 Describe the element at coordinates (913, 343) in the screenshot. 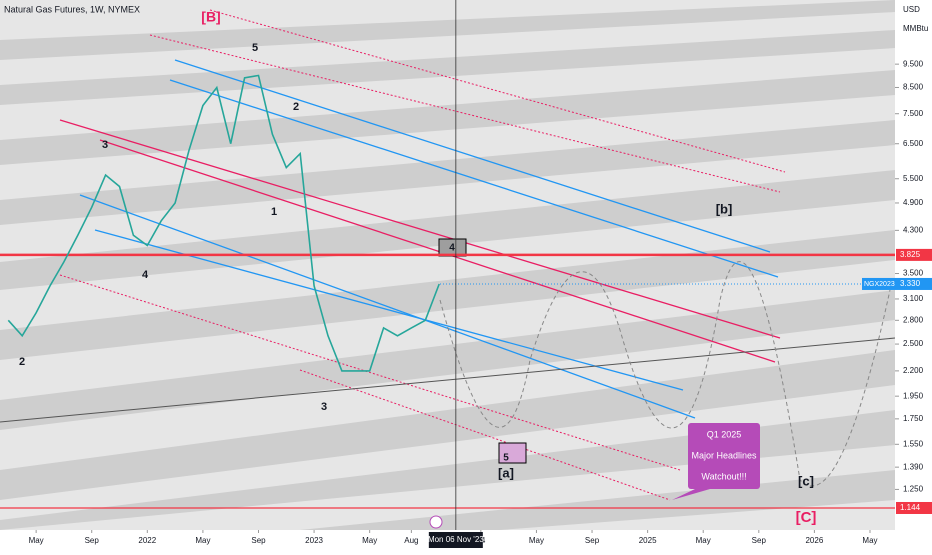

I see `y-tick-label: 2.500` at that location.